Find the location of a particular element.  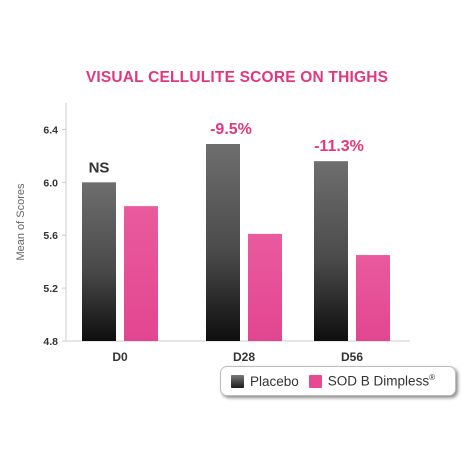

y-tick-label: 4.8 is located at coordinates (50, 342).